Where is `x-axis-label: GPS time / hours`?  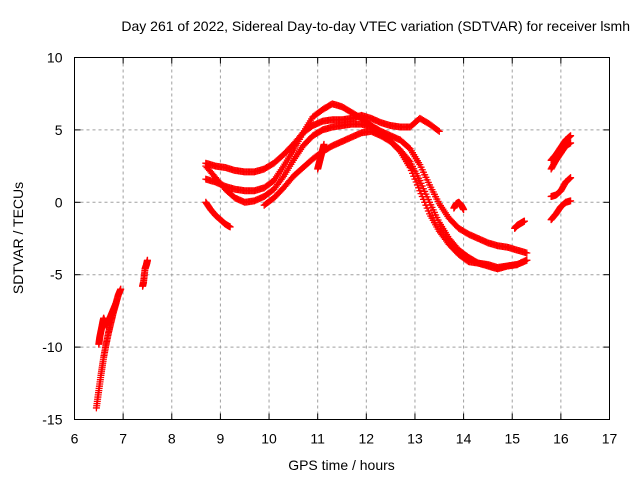 x-axis-label: GPS time / hours is located at coordinates (341, 465).